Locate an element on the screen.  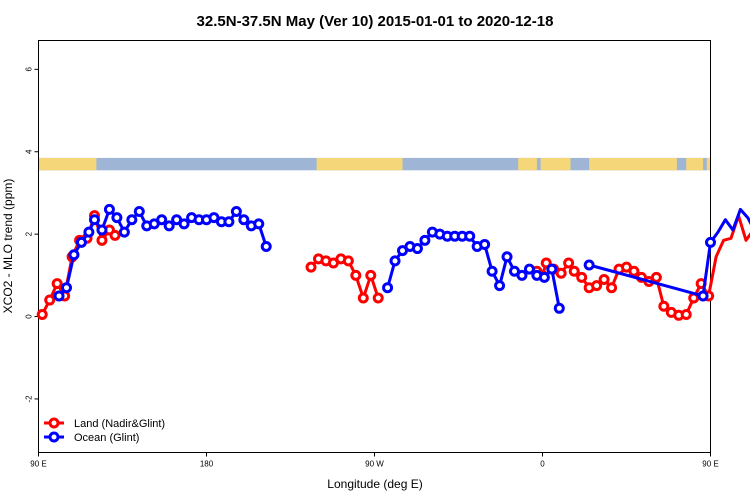
x-tick-label: 90 W is located at coordinates (374, 464).